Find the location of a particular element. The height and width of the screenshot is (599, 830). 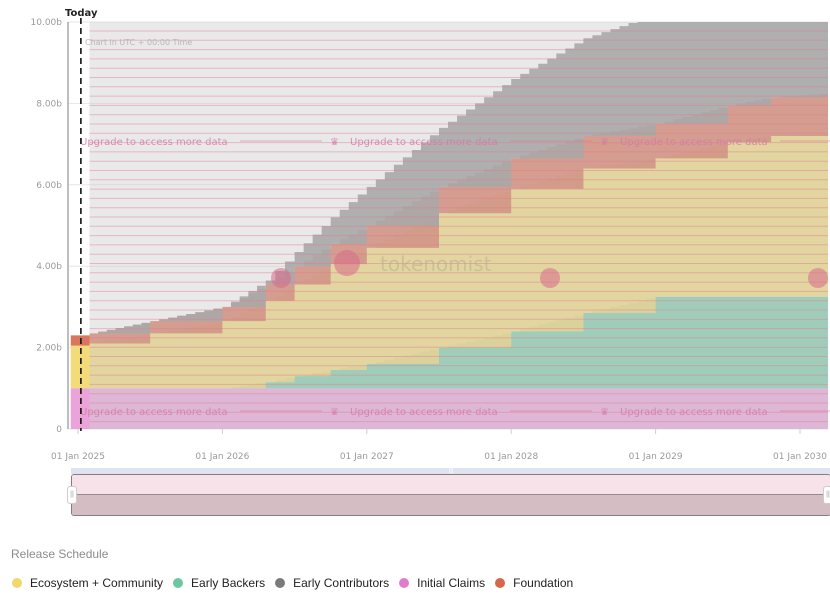

legend-item-early-backers: Early Backers is located at coordinates (219, 583).